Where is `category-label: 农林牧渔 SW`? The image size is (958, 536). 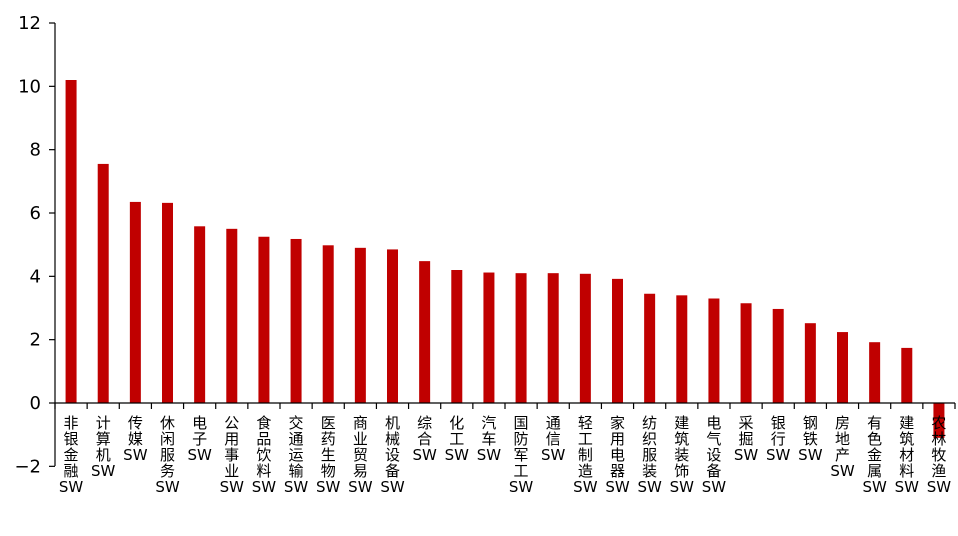
category-label: 农林牧渔 SW is located at coordinates (939, 455).